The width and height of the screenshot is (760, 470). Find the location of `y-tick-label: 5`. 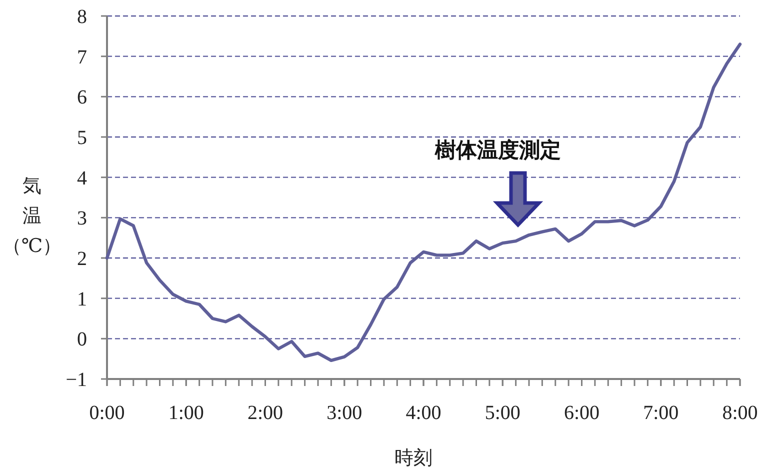

y-tick-label: 5 is located at coordinates (82, 138).